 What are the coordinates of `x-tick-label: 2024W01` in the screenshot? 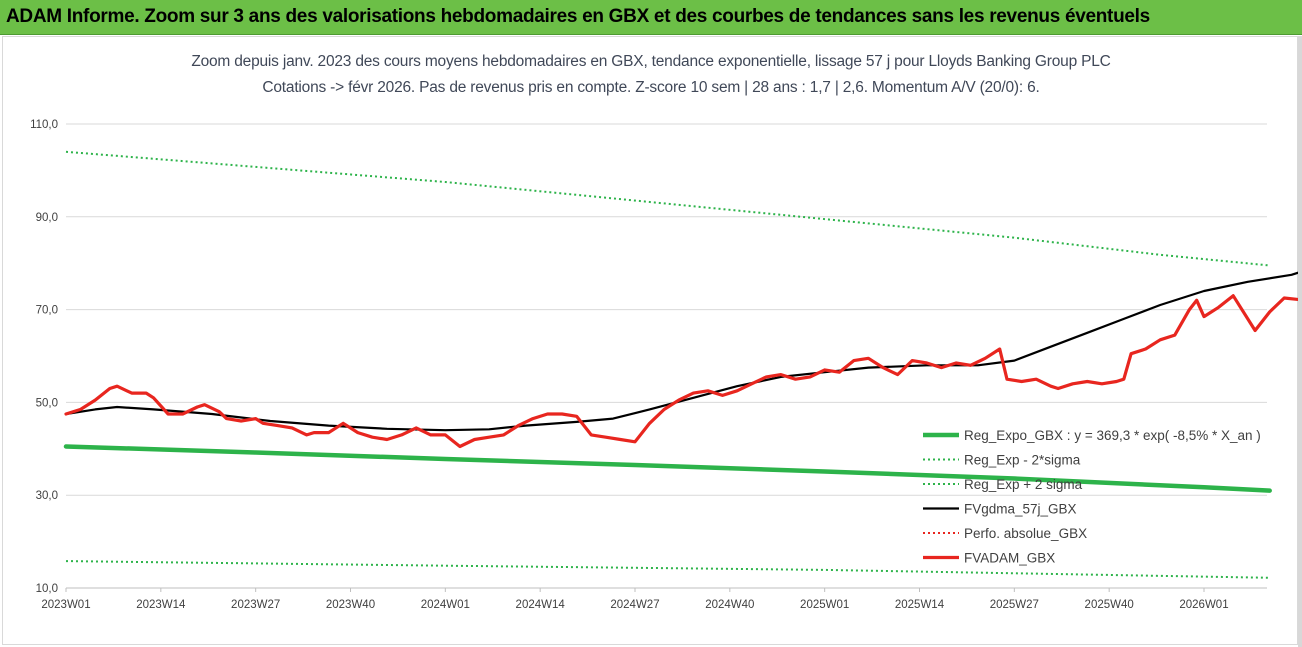 It's located at (445, 605).